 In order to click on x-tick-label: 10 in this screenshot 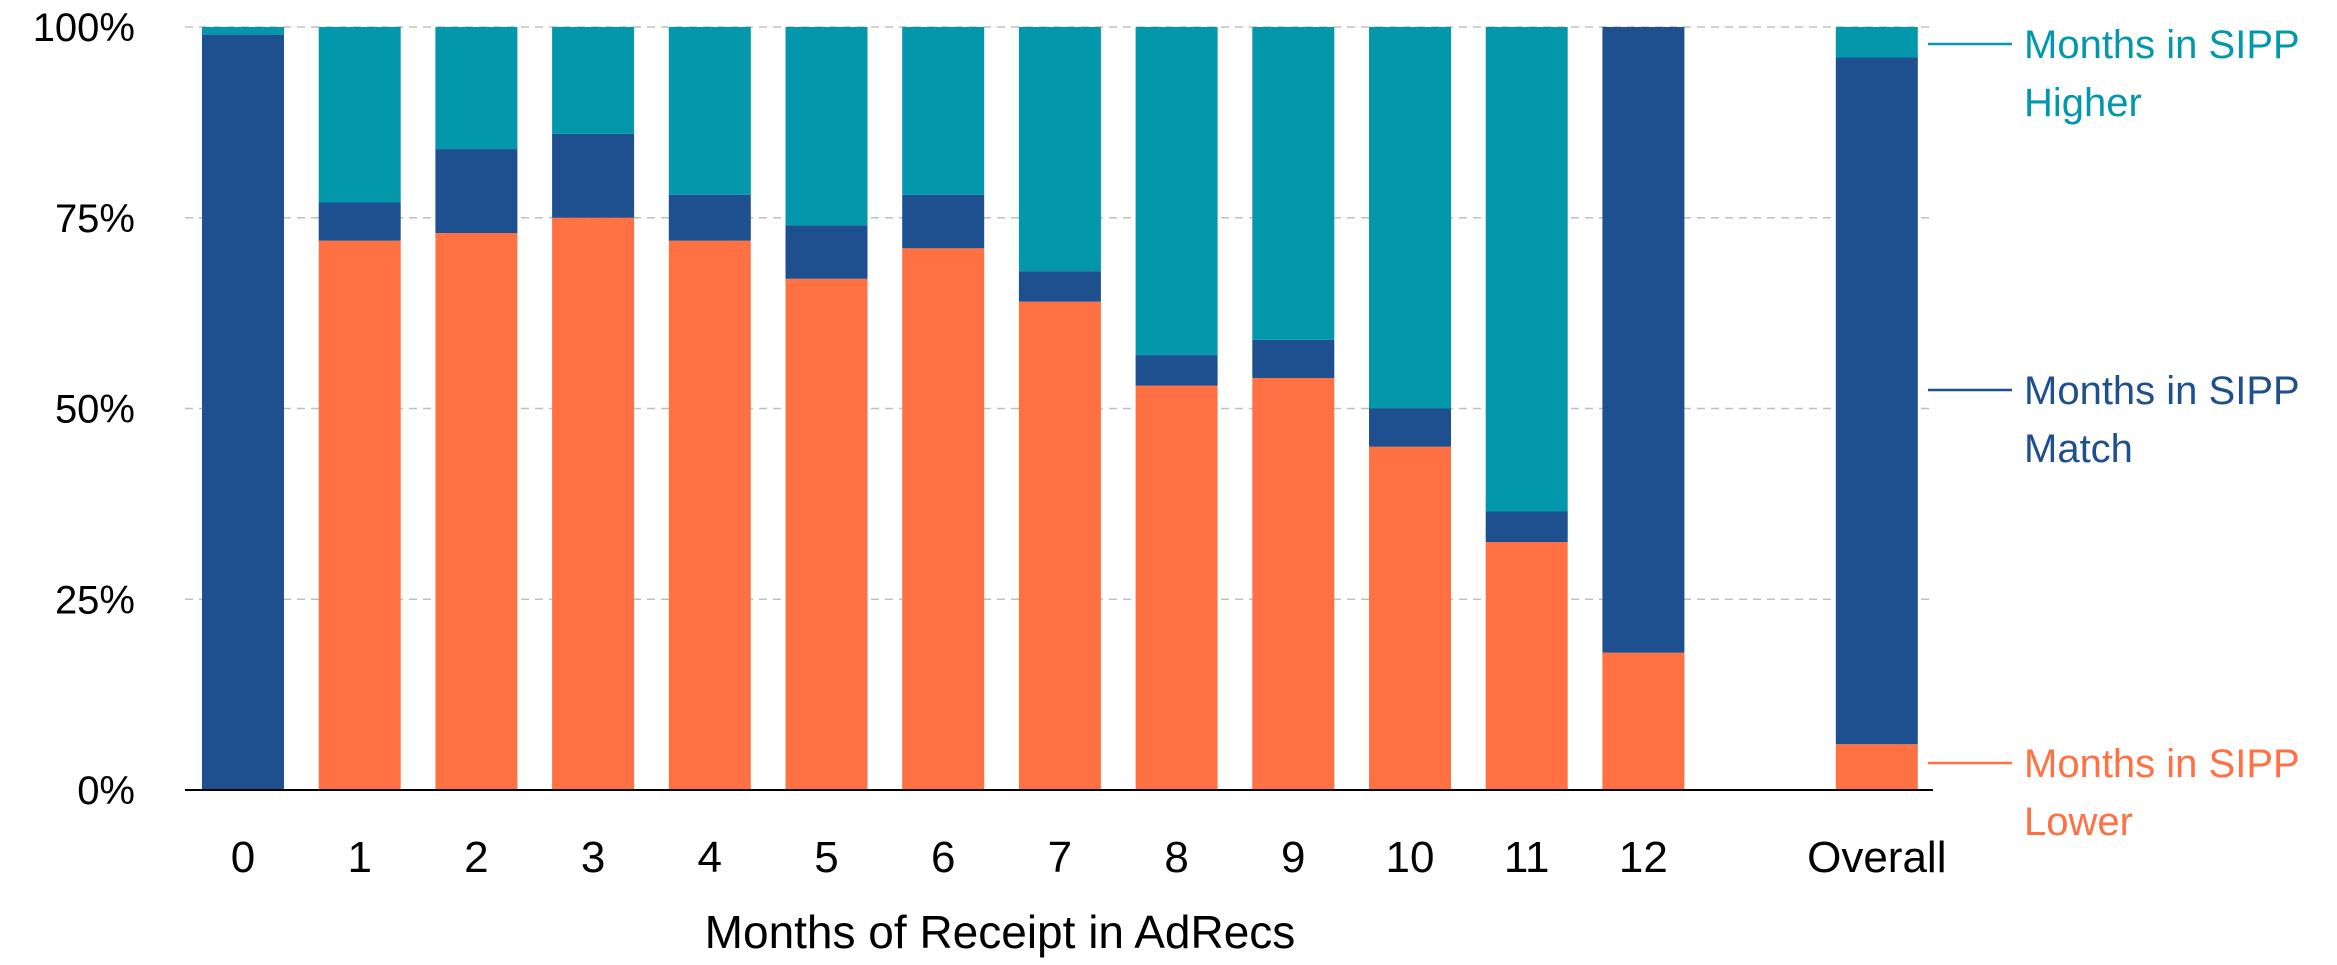, I will do `click(1410, 857)`.